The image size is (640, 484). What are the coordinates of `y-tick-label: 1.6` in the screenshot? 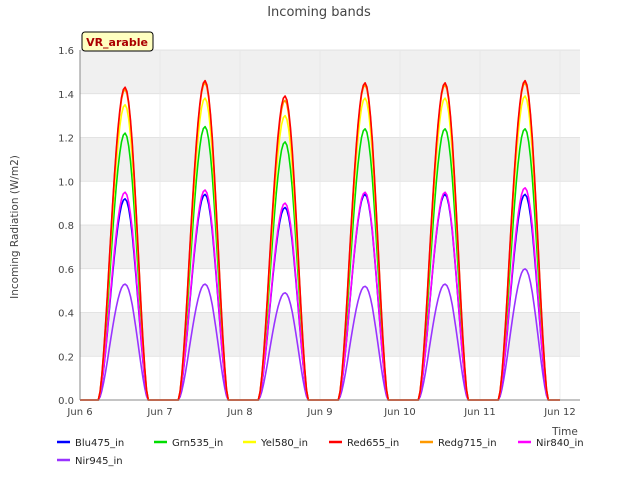 It's located at (66, 51).